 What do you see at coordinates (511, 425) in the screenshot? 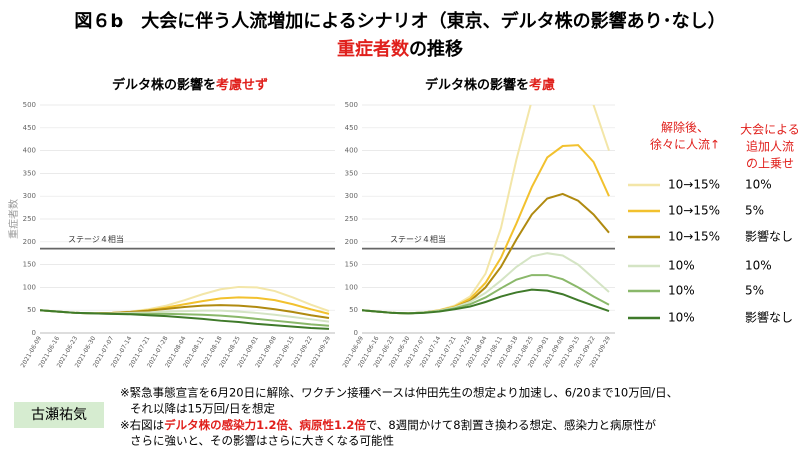
I see `note-b: で、8週間かけて8割置き換わる想定、感染力と病原性が` at bounding box center [511, 425].